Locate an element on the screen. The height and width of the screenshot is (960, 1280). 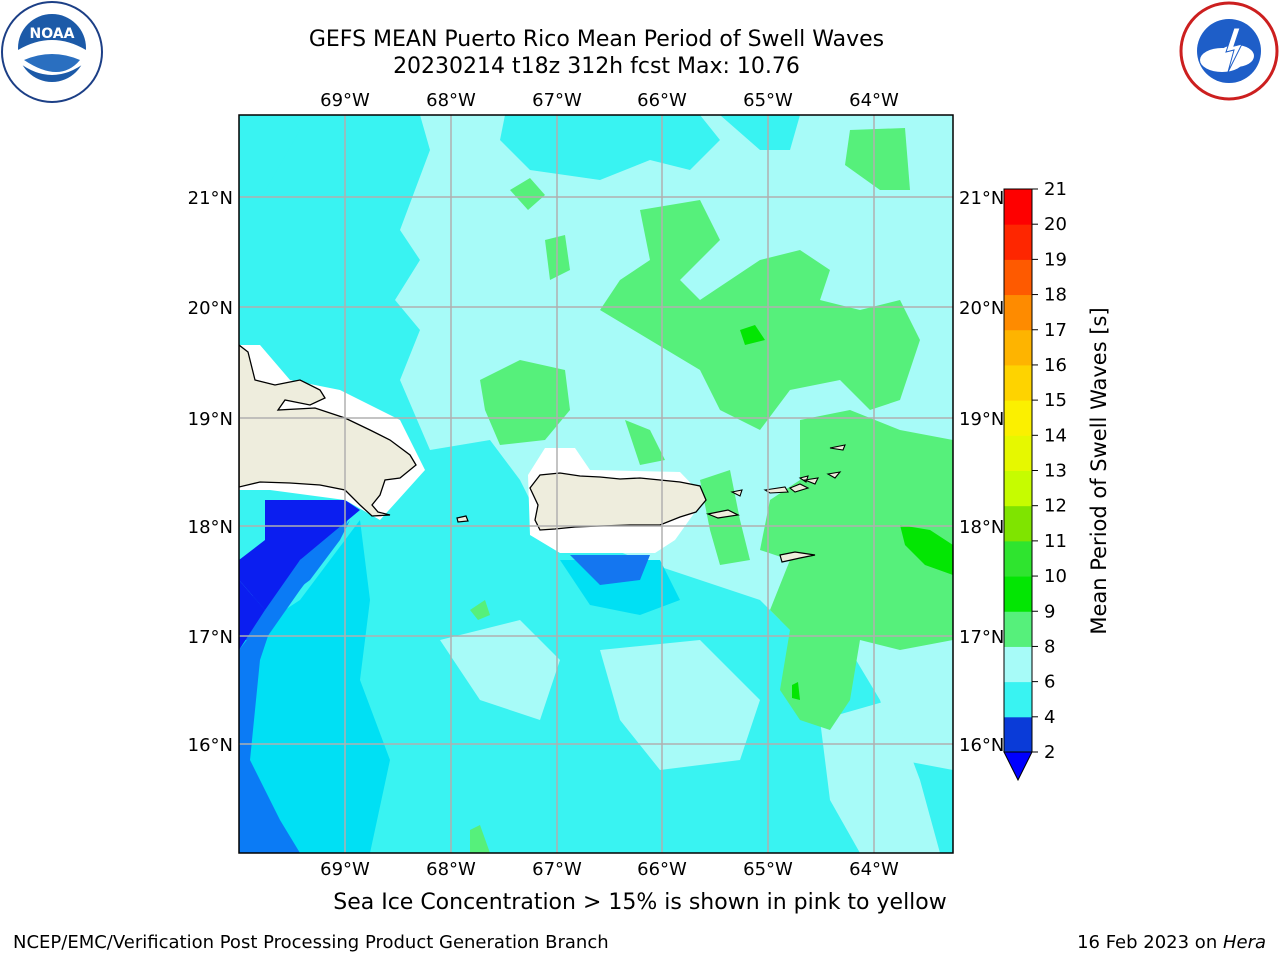
colorbar-tick-label: 16 is located at coordinates (1055, 365).